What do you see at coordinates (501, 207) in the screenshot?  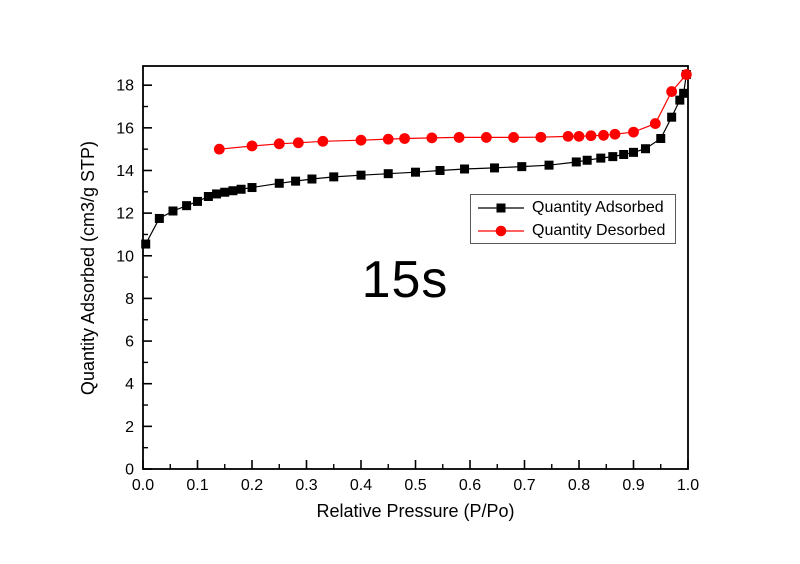 I see `adsorbed-marker-icon` at bounding box center [501, 207].